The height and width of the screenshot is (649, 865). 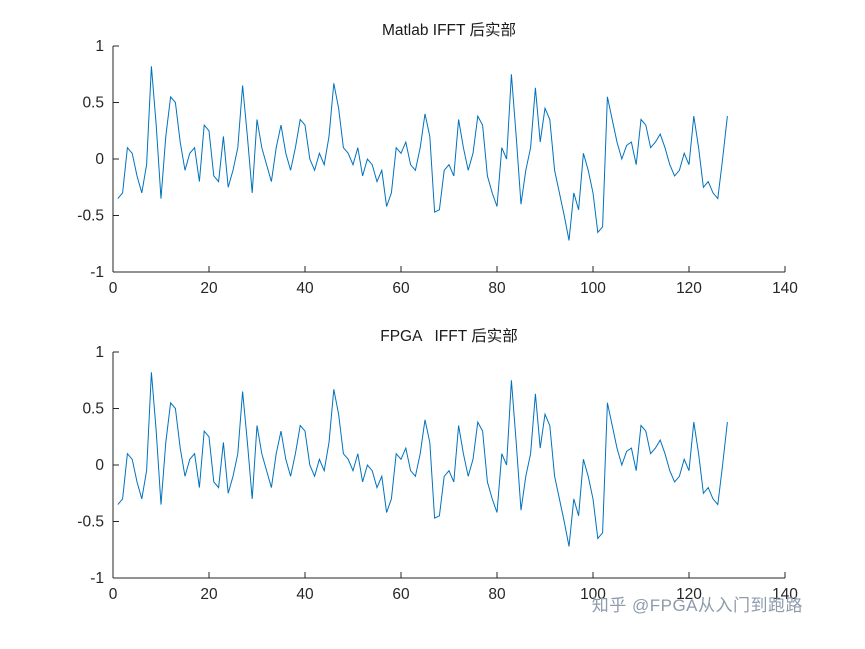 I want to click on chart-title-fpga: FPGA IFFT 后实部, so click(x=449, y=336).